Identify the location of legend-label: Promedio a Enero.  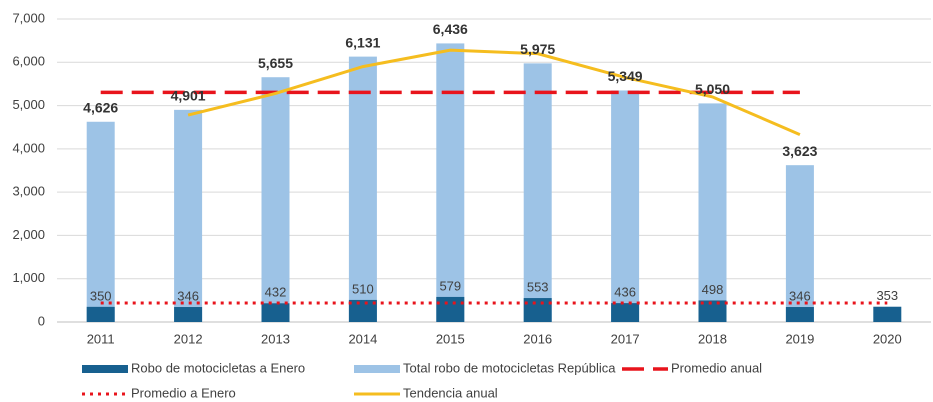
(183, 392).